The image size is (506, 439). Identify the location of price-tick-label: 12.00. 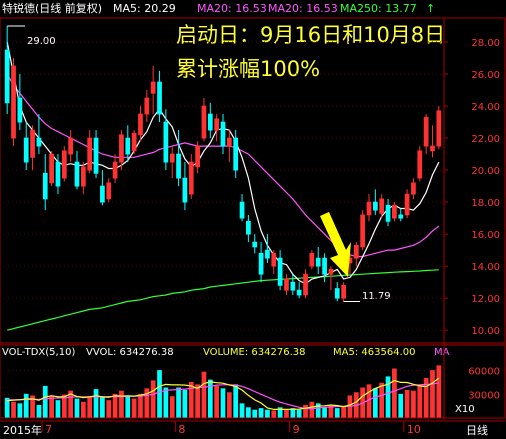
(485, 299).